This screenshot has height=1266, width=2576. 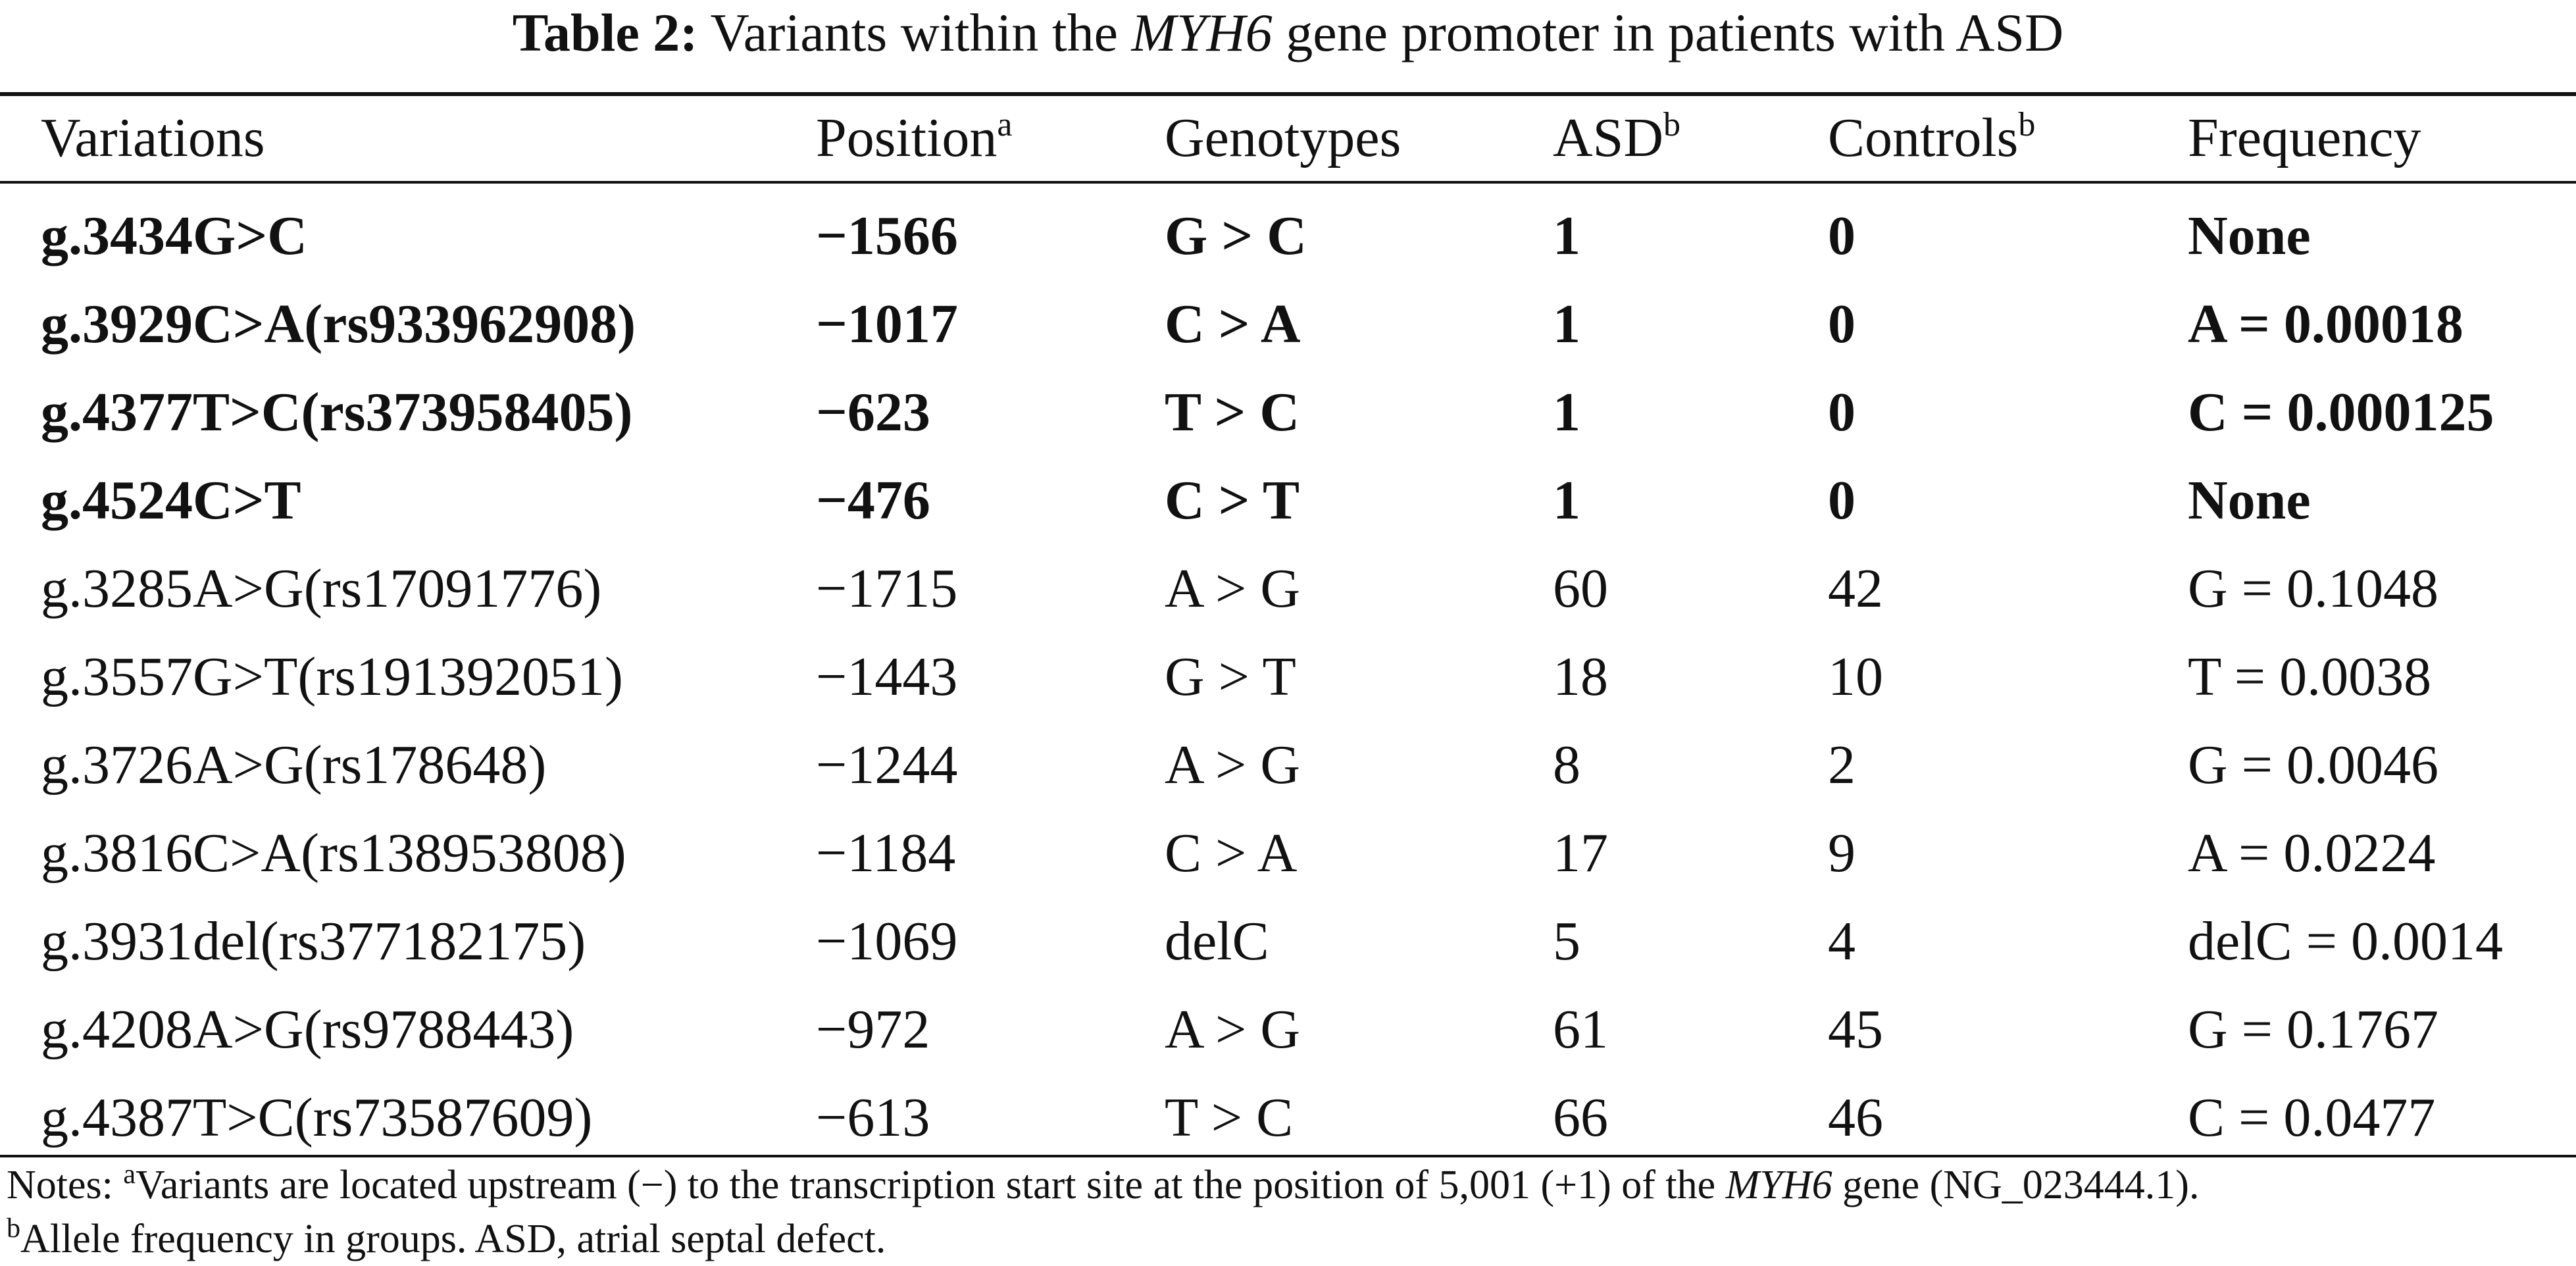 I want to click on cell-genotype: delC, so click(x=1217, y=941).